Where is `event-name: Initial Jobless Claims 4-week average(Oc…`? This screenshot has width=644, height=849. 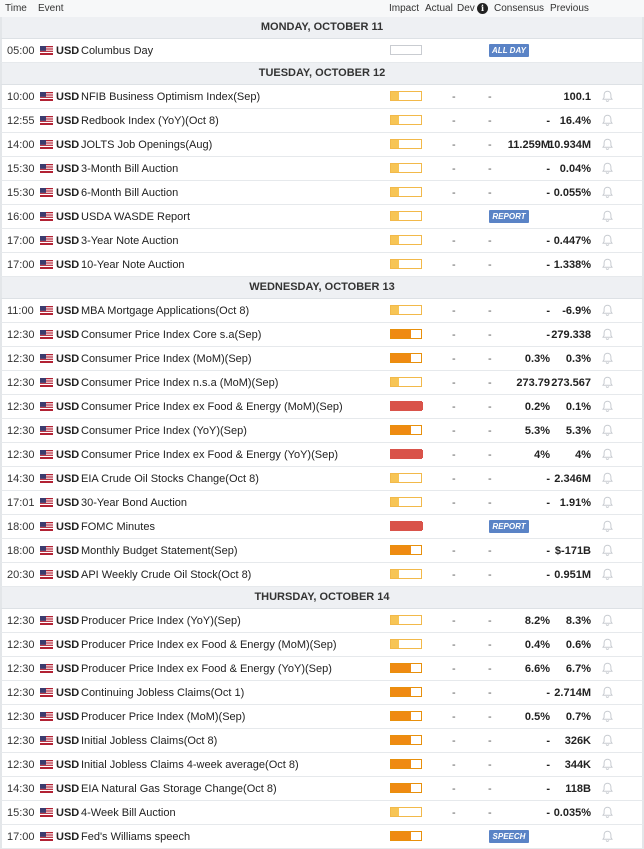
event-name: Initial Jobless Claims 4-week average(Oc… is located at coordinates (190, 765).